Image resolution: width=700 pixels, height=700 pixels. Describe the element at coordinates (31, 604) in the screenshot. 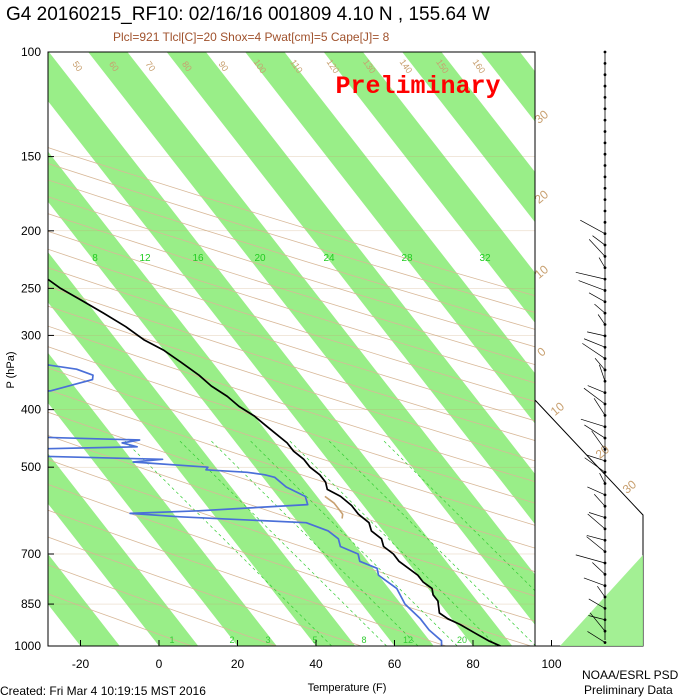

I see `y-tick-label: 850` at that location.